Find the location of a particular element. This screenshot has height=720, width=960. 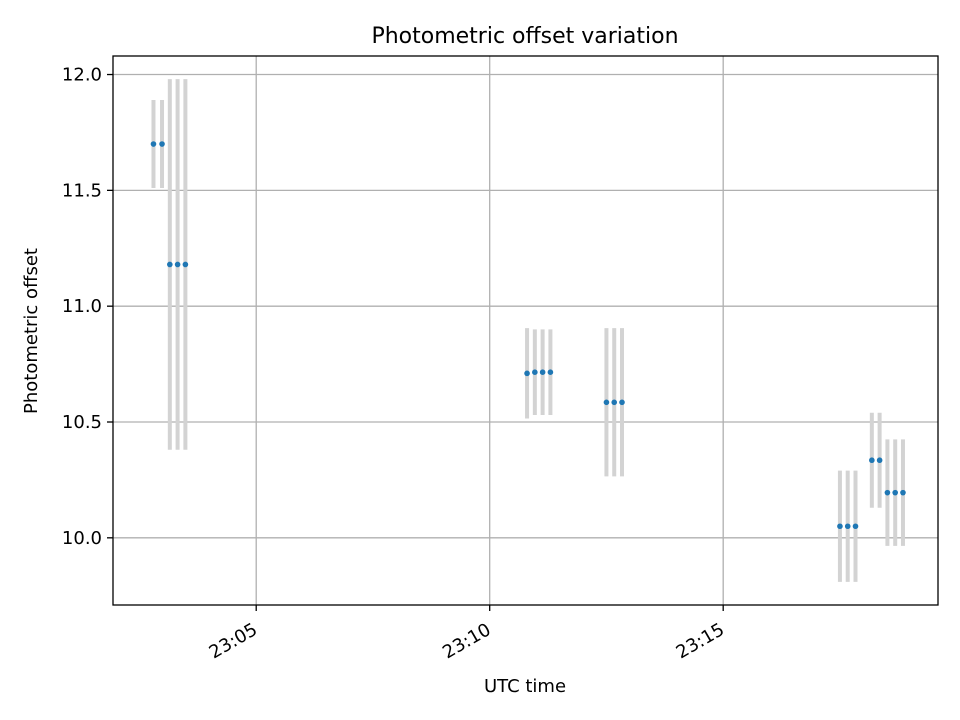

y-tick-label: 11.0 is located at coordinates (82, 306).